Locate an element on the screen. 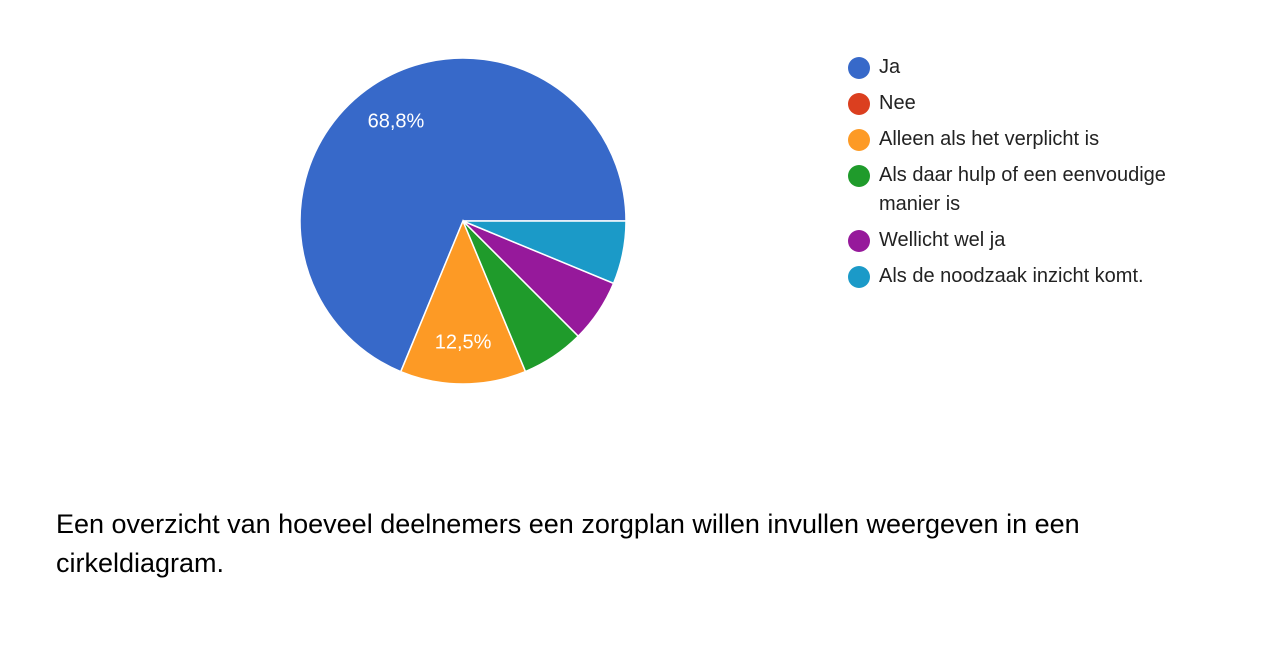 The width and height of the screenshot is (1282, 646). legend-label-1: Nee is located at coordinates (897, 103).